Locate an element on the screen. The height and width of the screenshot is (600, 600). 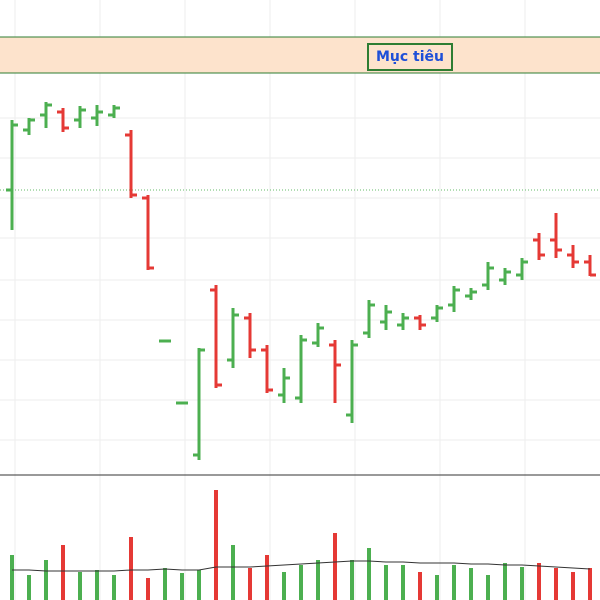
target-zone is located at coordinates (300, 55).